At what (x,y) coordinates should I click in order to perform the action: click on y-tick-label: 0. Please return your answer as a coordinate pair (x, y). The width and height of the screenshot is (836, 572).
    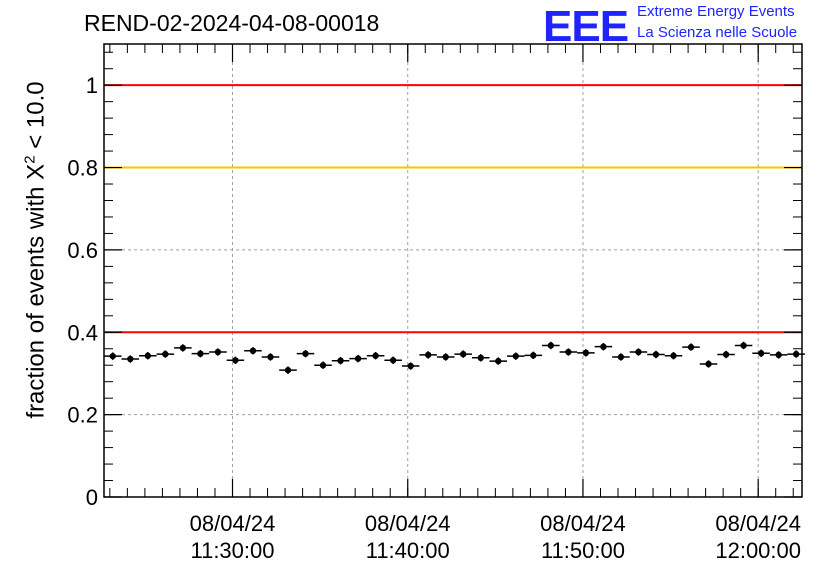
    Looking at the image, I should click on (92, 497).